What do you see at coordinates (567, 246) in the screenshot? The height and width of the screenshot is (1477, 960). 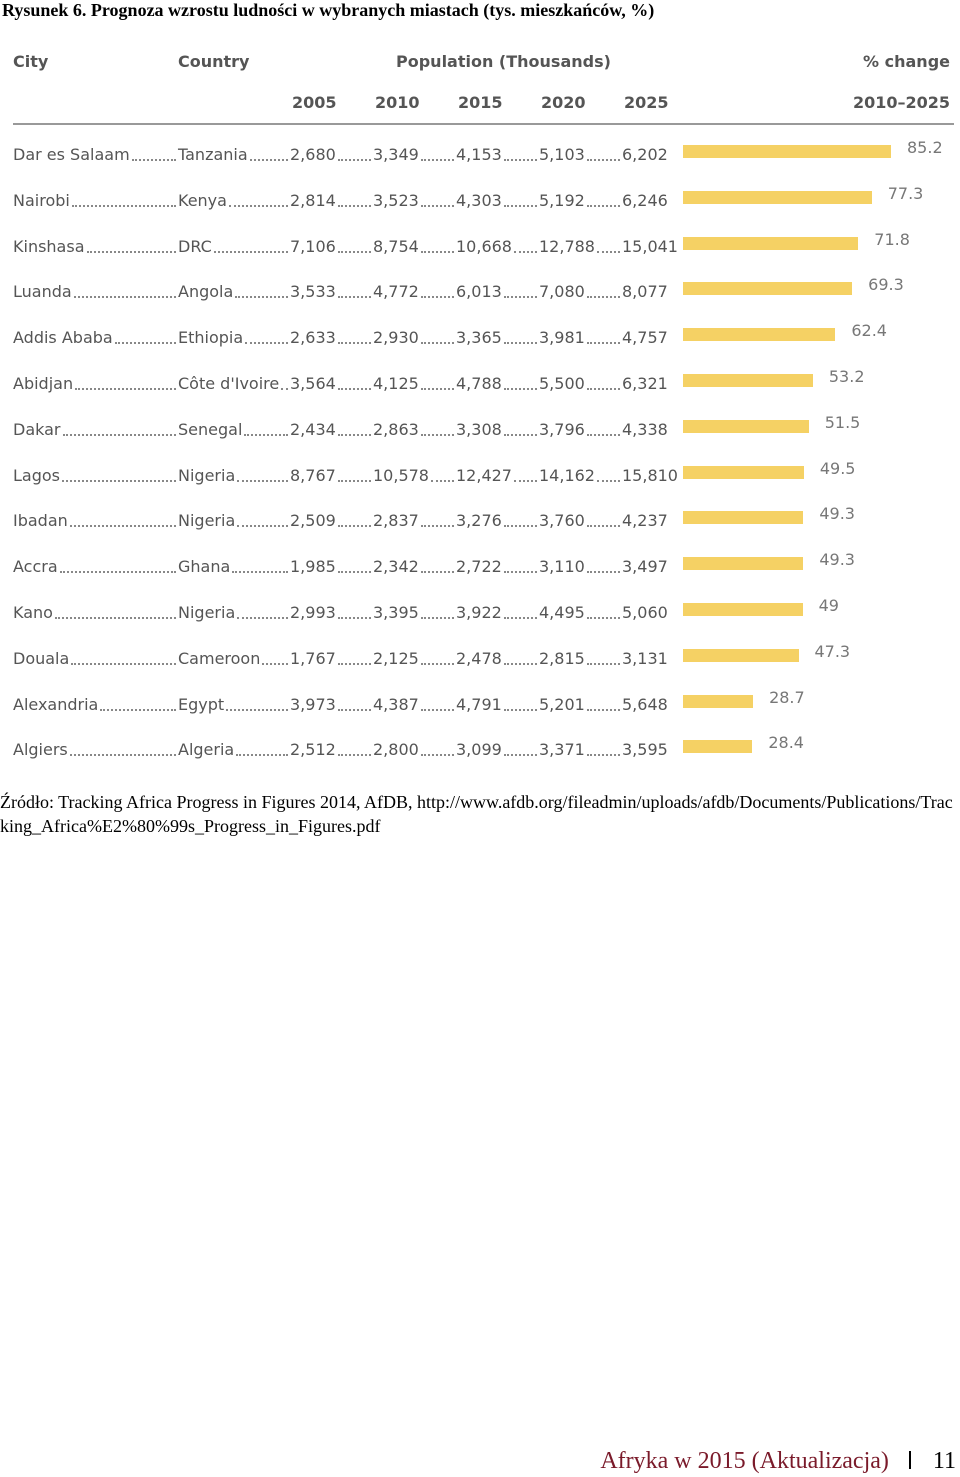 I see `population-value: 12,788` at bounding box center [567, 246].